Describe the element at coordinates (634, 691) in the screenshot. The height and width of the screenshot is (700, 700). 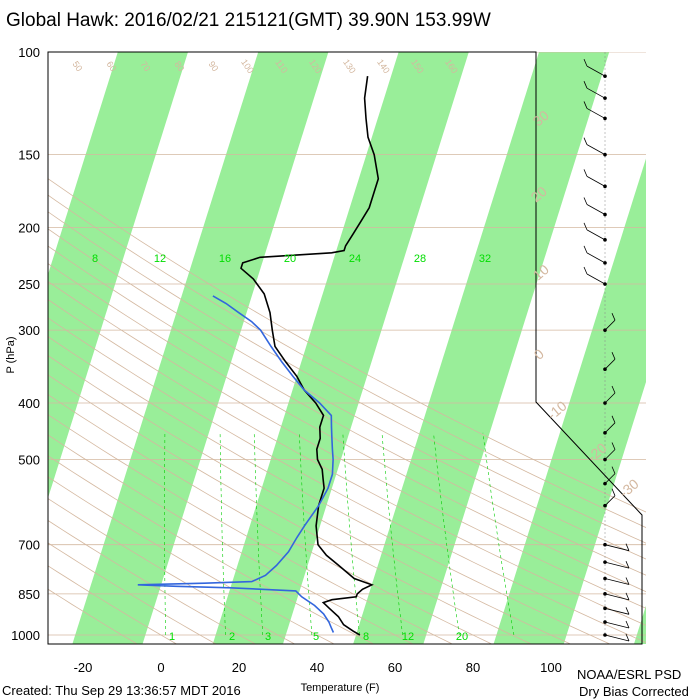
I see `correction-note: Dry Bias Corrected` at that location.